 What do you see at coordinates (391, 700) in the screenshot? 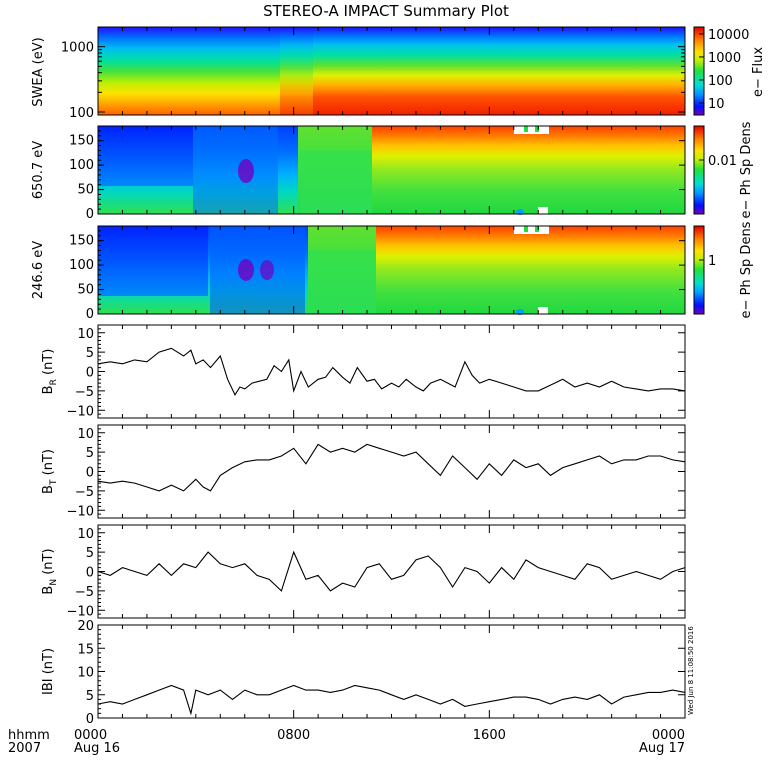
I see `bmag-trace` at bounding box center [391, 700].